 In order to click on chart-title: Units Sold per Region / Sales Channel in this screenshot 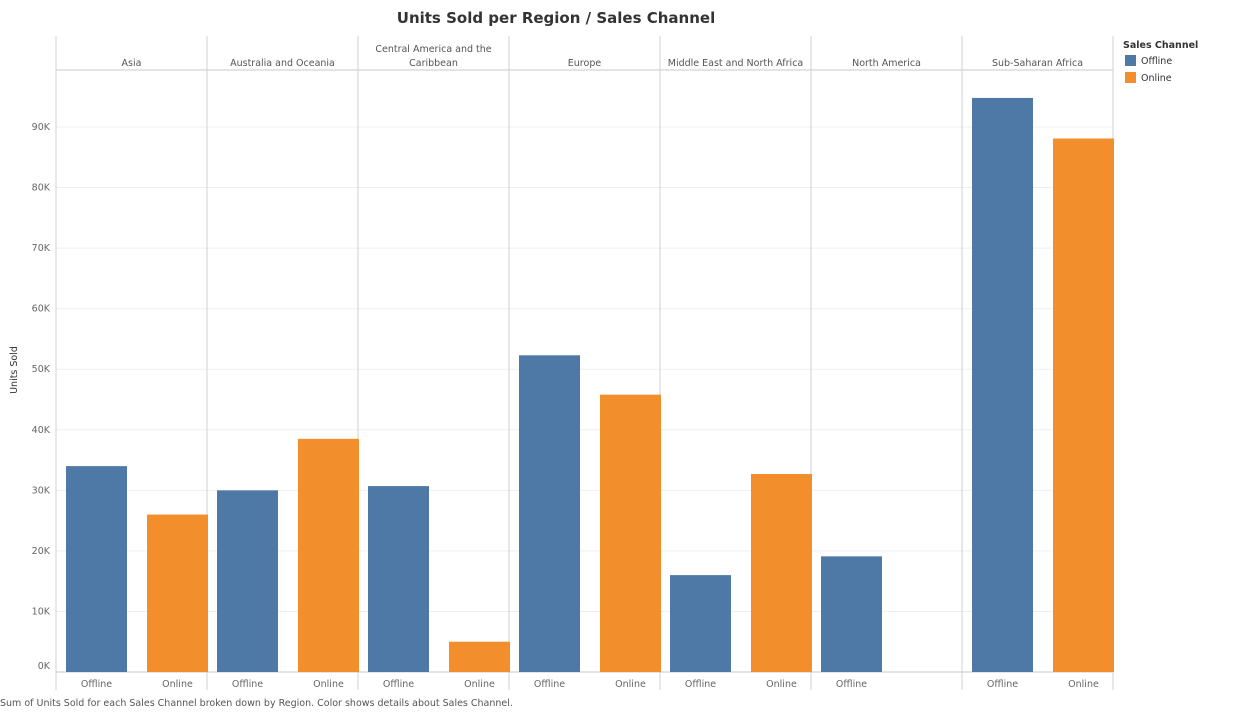, I will do `click(556, 18)`.